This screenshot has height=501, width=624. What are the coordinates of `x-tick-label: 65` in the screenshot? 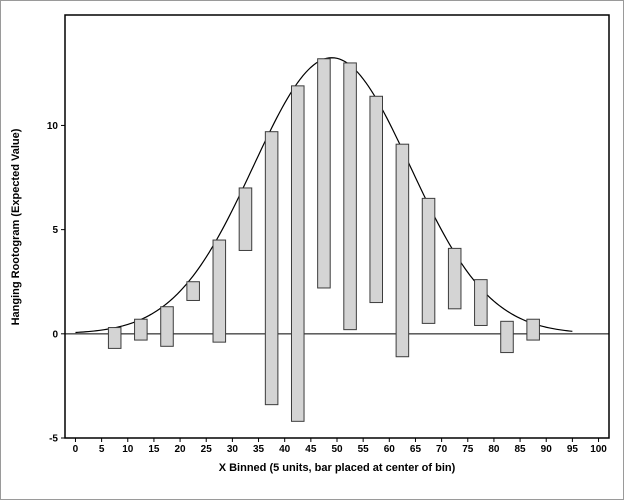 It's located at (416, 449).